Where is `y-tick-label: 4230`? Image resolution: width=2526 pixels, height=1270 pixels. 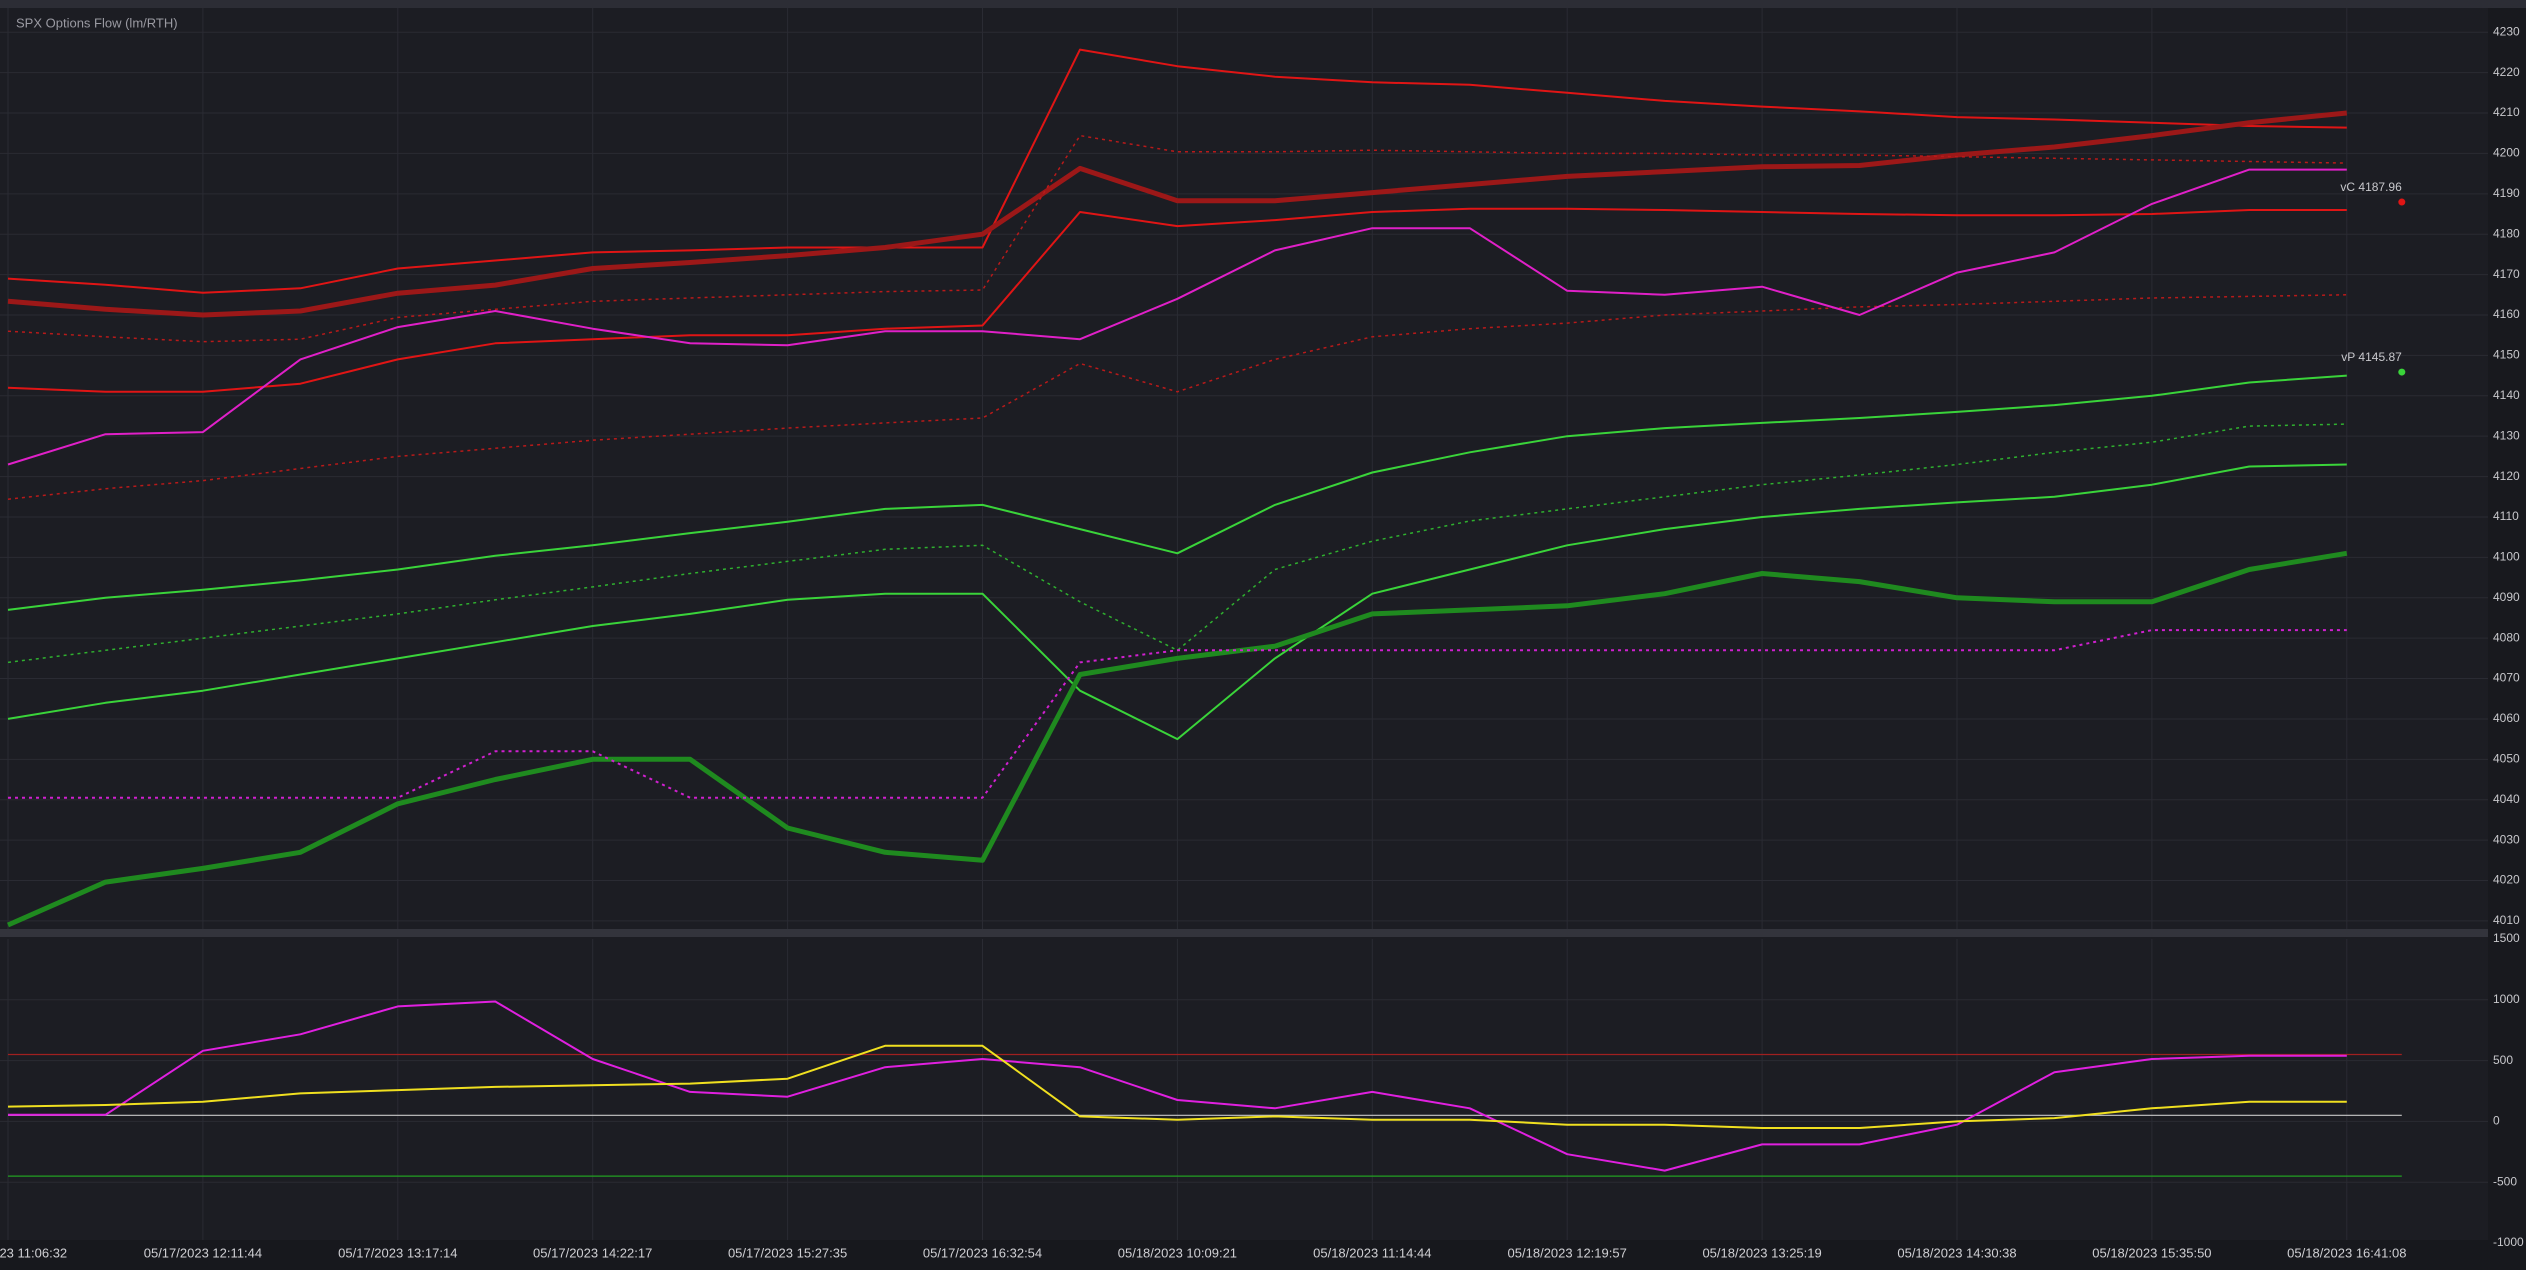
y-tick-label: 4230 is located at coordinates (2506, 31).